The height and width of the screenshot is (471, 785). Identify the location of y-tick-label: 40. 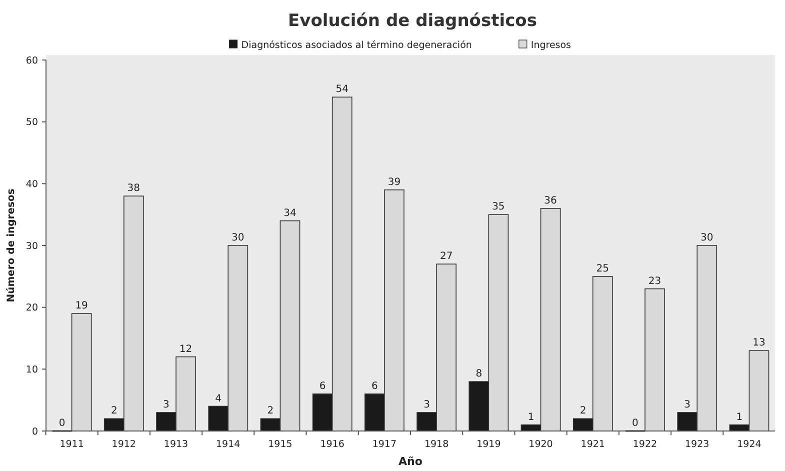
(32, 184).